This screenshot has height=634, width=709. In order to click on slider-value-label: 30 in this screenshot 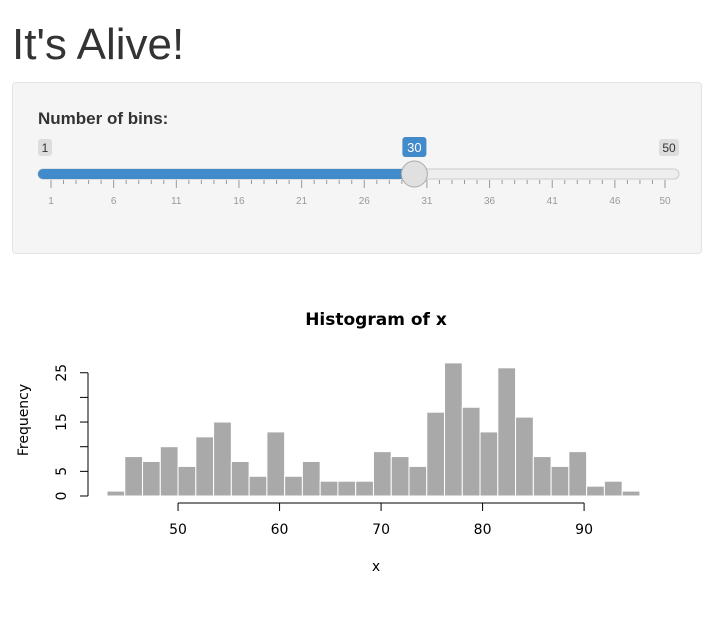, I will do `click(414, 147)`.